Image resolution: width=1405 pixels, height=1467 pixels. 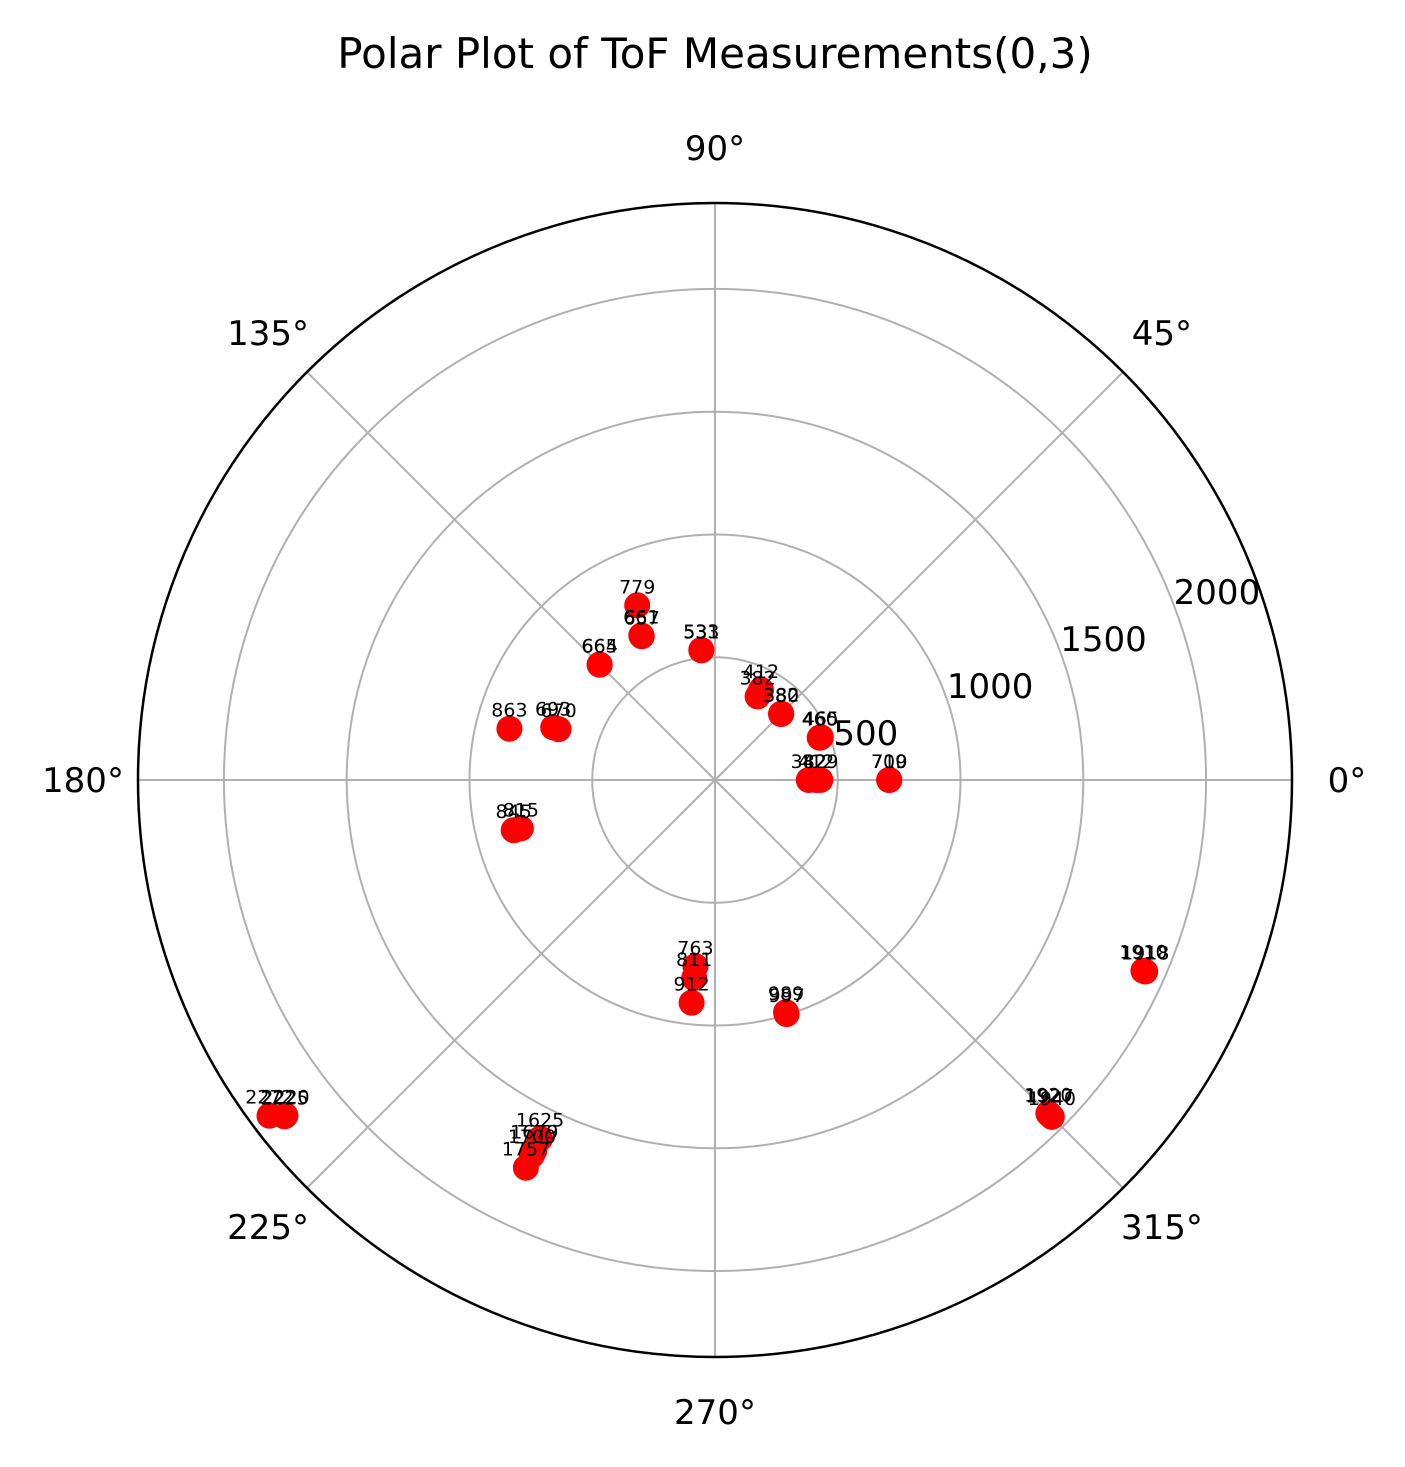 I want to click on point-label: 763, so click(x=695, y=948).